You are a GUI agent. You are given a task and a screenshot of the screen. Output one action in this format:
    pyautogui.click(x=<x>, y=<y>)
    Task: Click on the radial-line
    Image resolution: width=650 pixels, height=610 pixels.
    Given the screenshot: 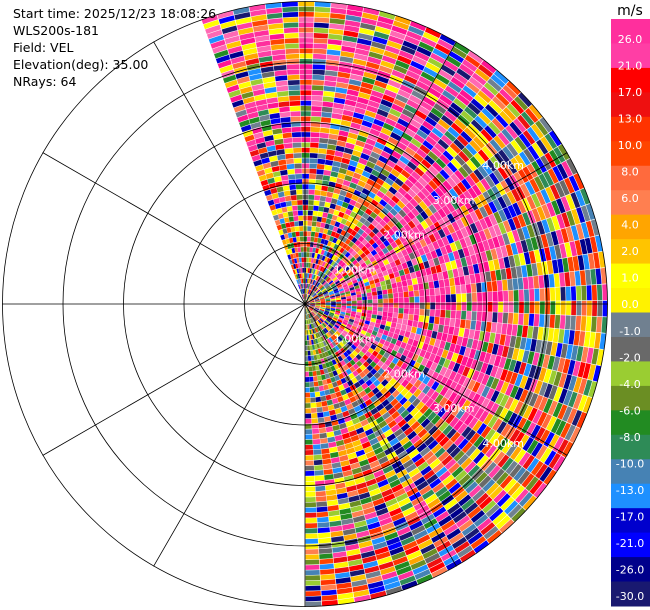 What is the action you would take?
    pyautogui.click(x=380, y=435)
    